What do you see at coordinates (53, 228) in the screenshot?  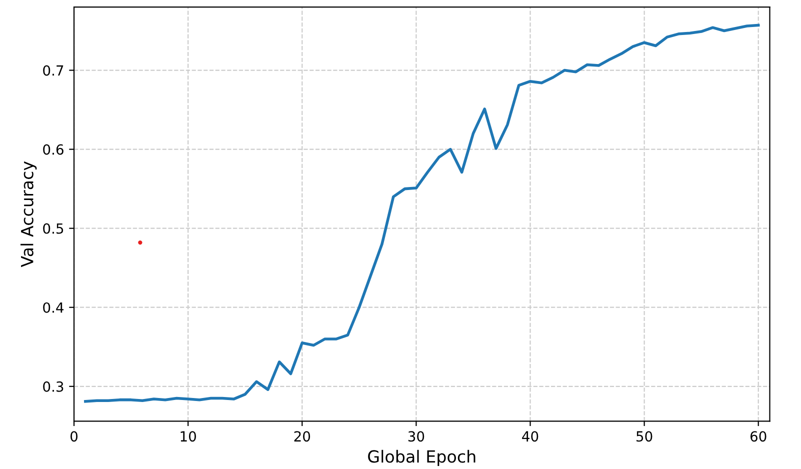 I see `y-tick-label: 0.5` at bounding box center [53, 228].